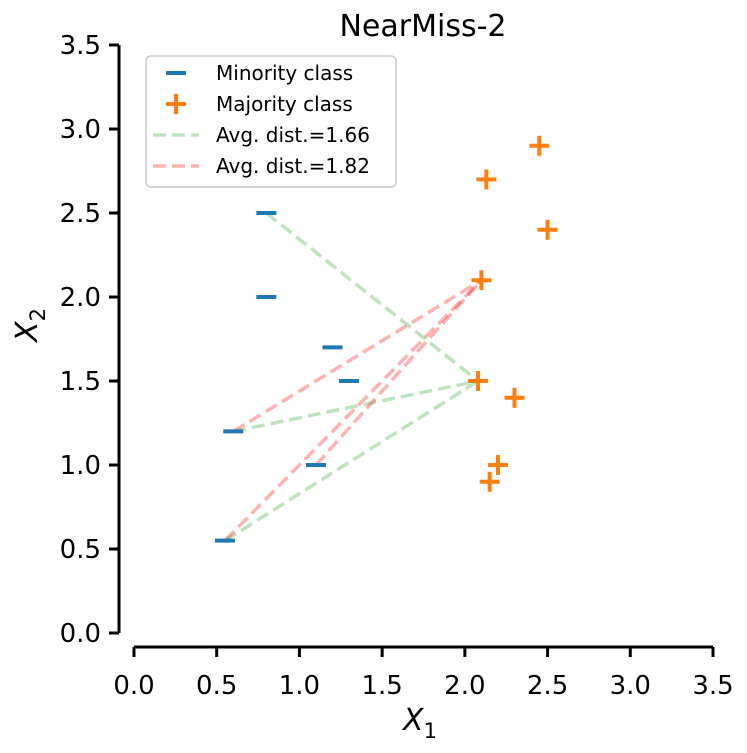 The width and height of the screenshot is (747, 753). Describe the element at coordinates (293, 135) in the screenshot. I see `legend-label: Avg. dist.=1.66` at that location.